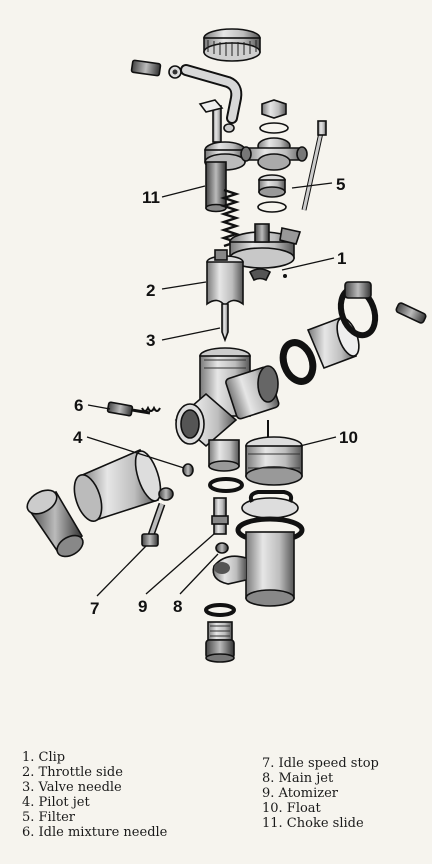  Describe the element at coordinates (150, 340) in the screenshot. I see `callout-3: 3` at that location.